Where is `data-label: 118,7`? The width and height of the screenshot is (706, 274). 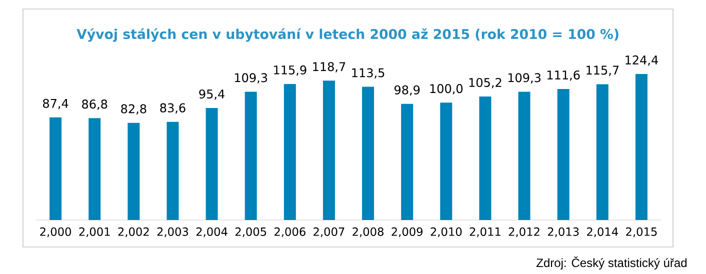 data-label: 118,7 is located at coordinates (329, 67).